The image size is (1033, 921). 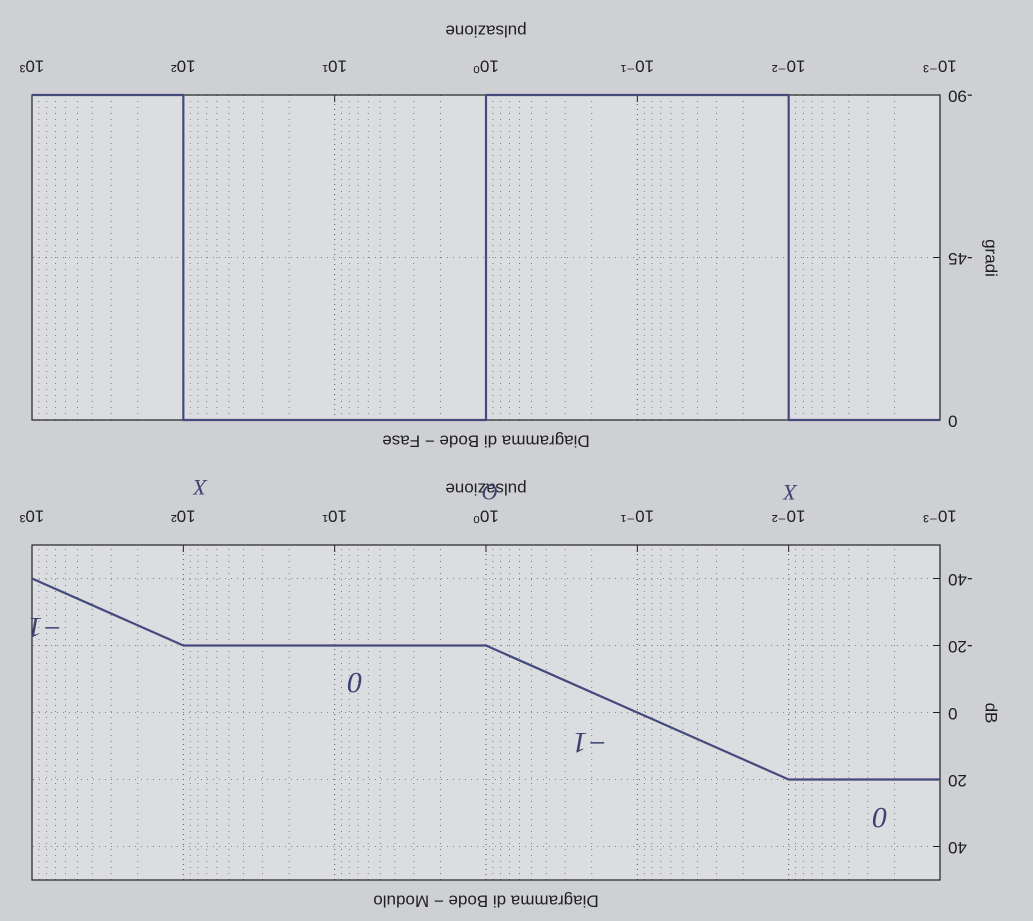 I want to click on y-tick-label: 20, so click(x=957, y=780).